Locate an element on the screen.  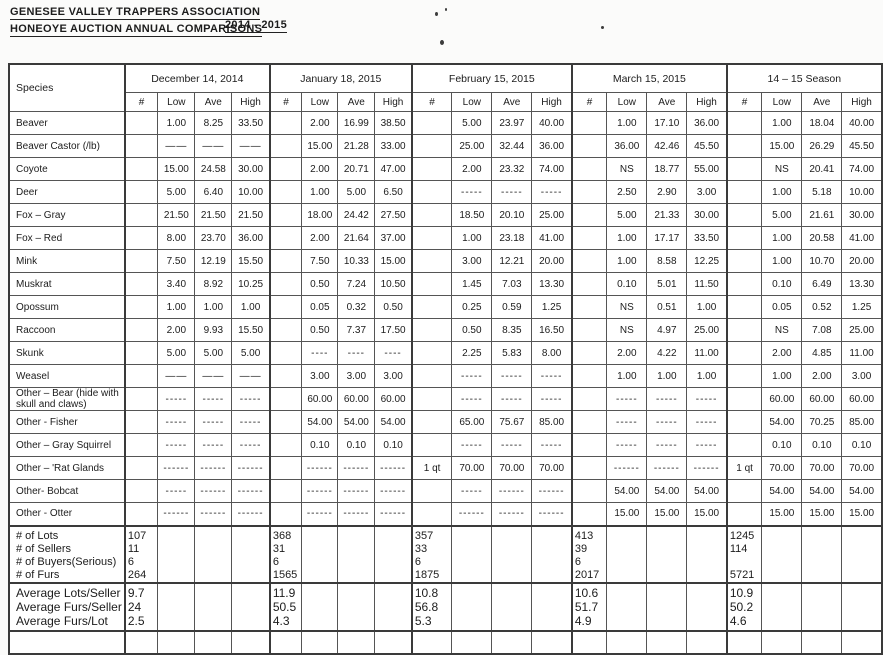
value-cell: —— is located at coordinates (176, 376).